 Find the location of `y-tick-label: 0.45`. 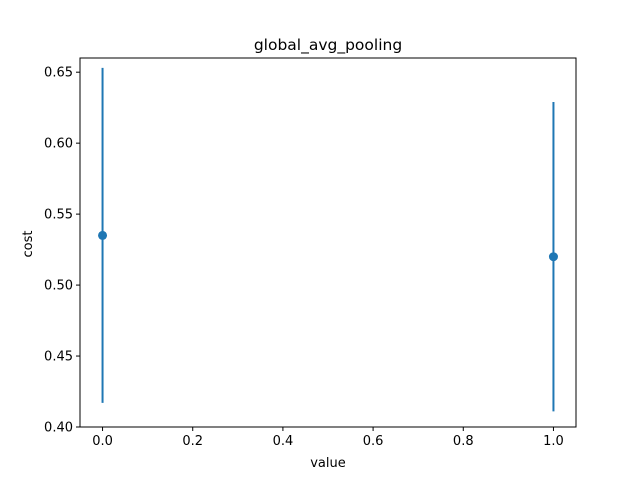

y-tick-label: 0.45 is located at coordinates (58, 357).